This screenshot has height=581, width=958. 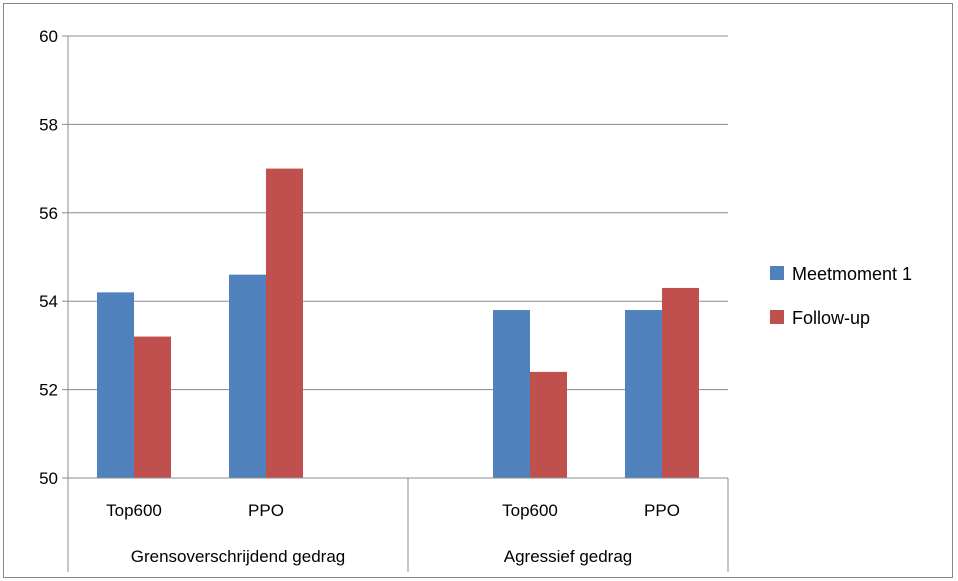 I want to click on y-tick-label: 52, so click(x=48, y=390).